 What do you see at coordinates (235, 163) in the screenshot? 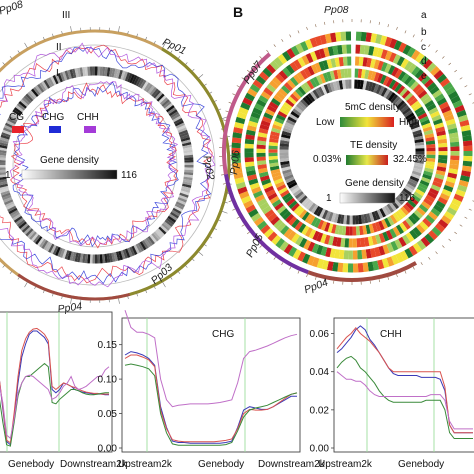
I see `chrom-label-b-pp06: Pp06` at bounding box center [235, 163].